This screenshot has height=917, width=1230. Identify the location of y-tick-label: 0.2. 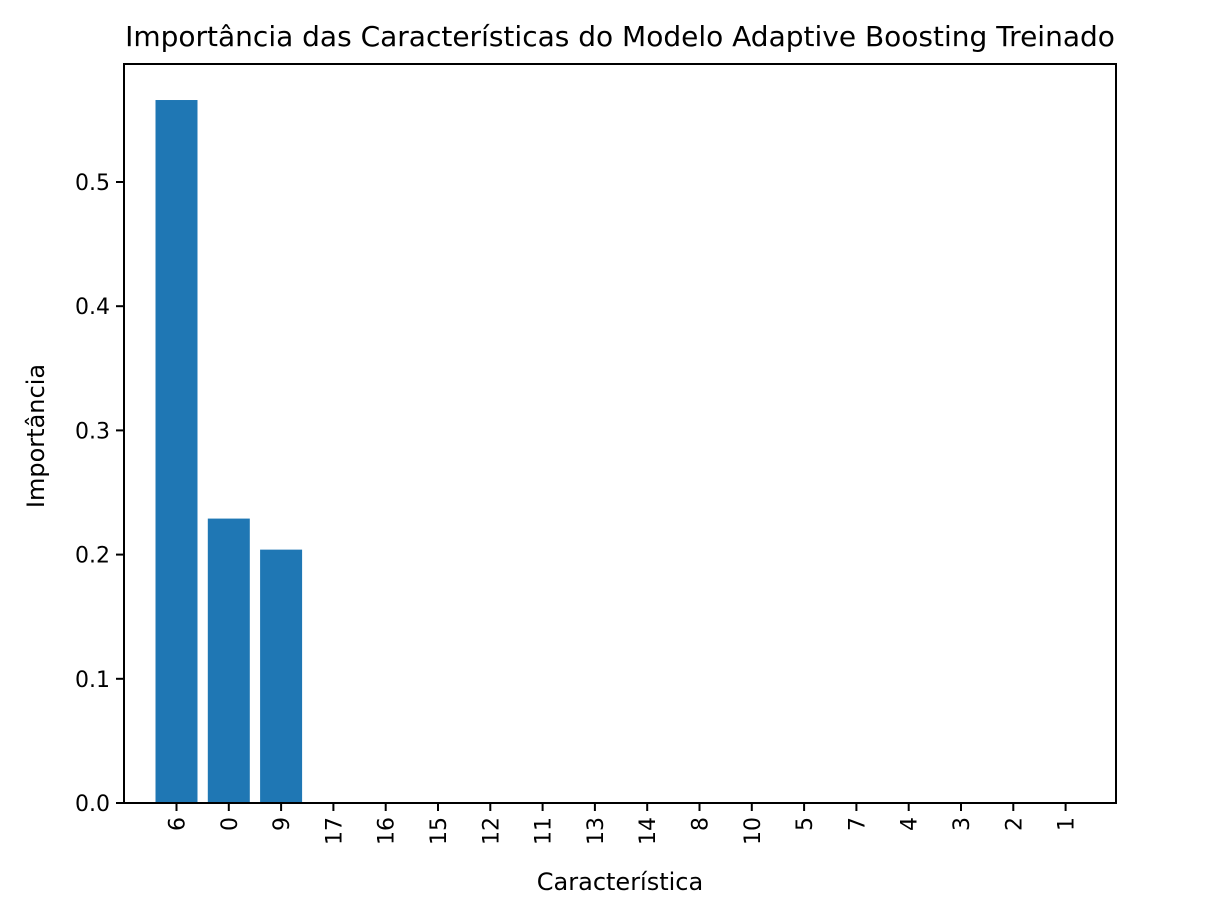
(92, 556).